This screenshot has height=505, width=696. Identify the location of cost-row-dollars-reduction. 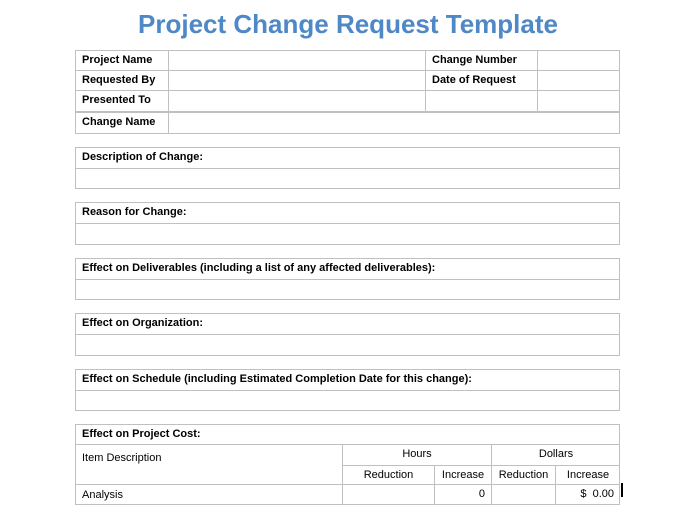
(524, 494).